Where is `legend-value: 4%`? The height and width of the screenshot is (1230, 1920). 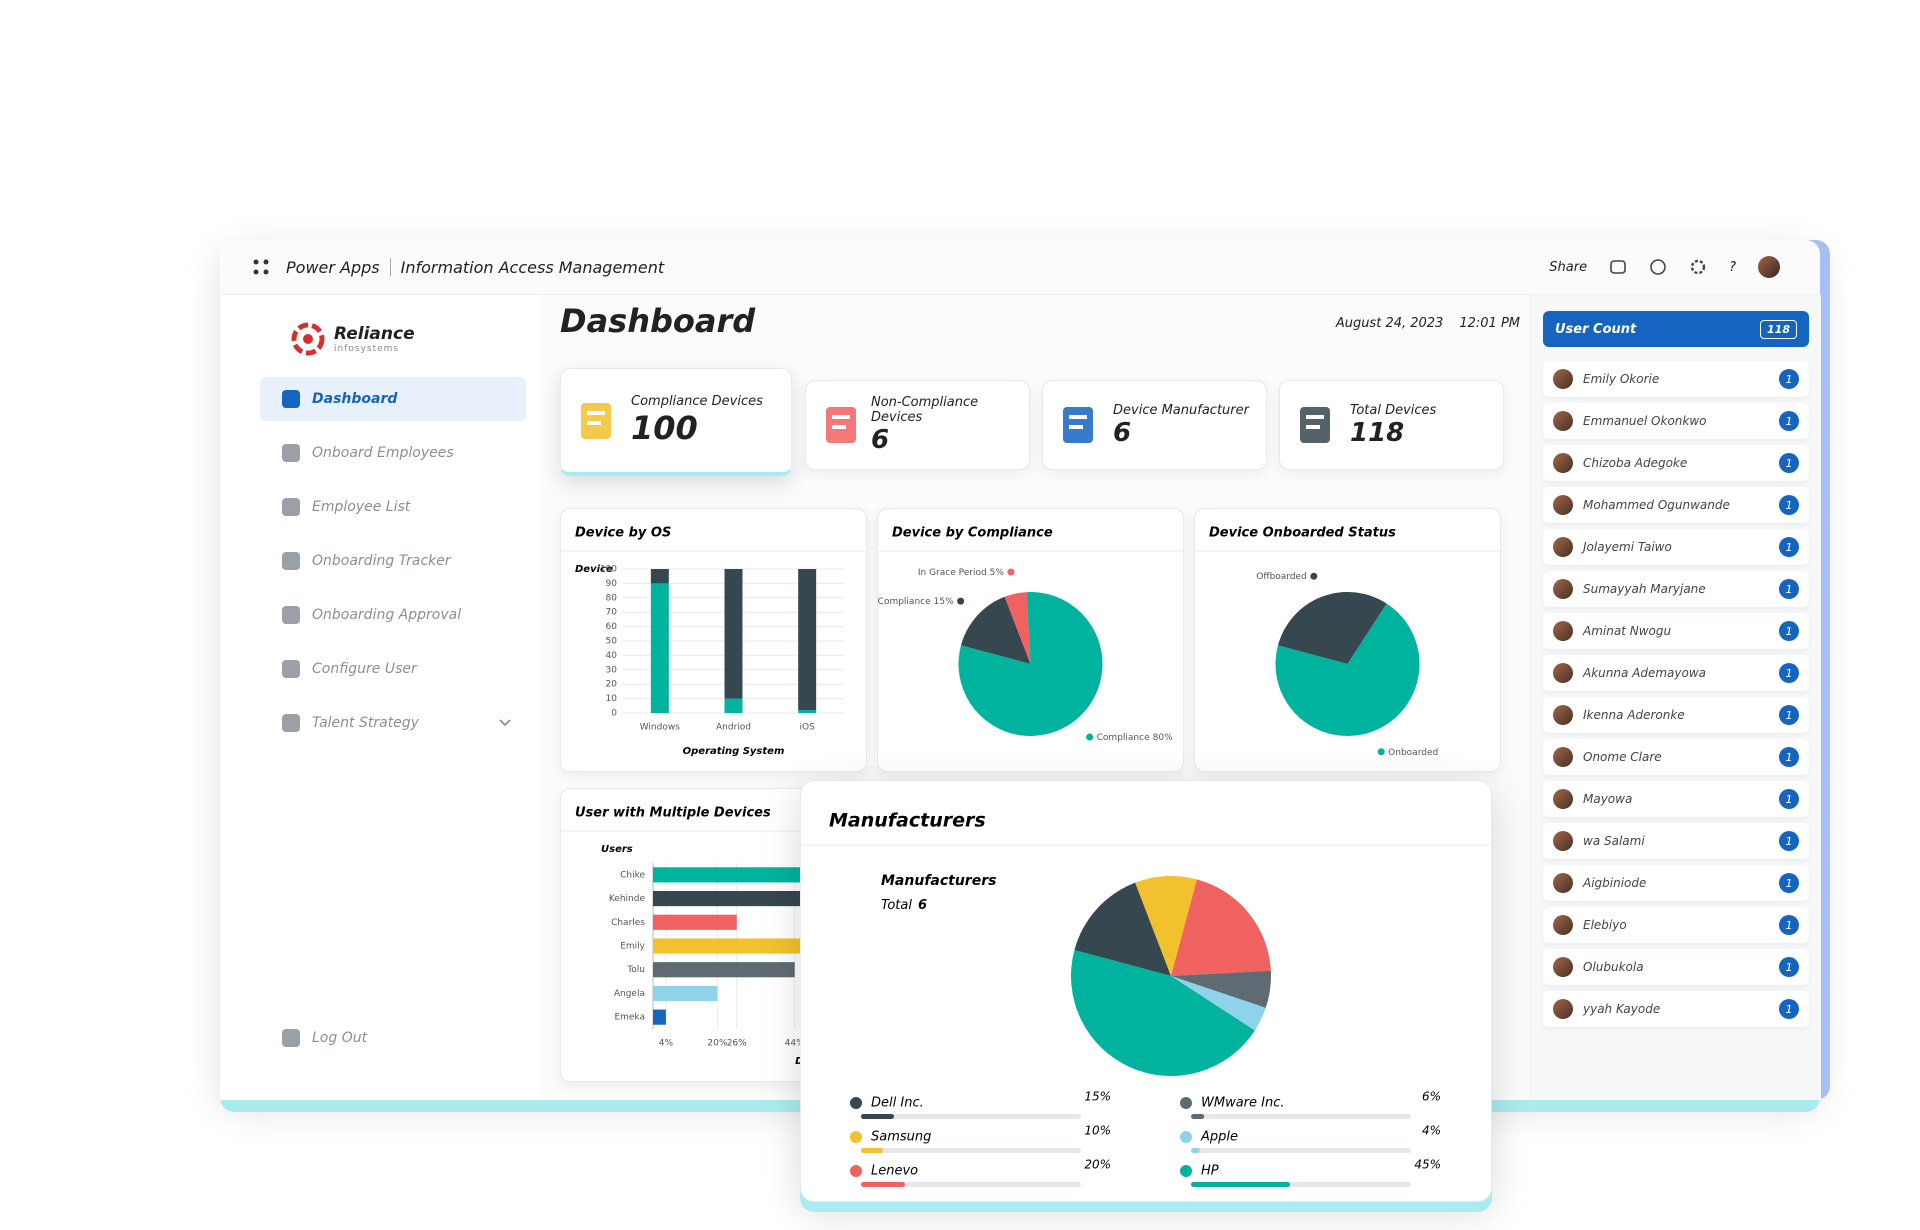 legend-value: 4% is located at coordinates (1431, 1131).